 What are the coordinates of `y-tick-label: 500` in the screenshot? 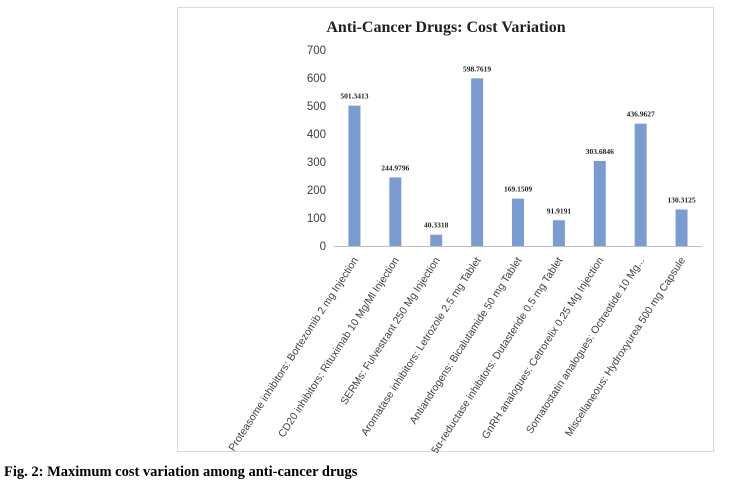 It's located at (316, 107).